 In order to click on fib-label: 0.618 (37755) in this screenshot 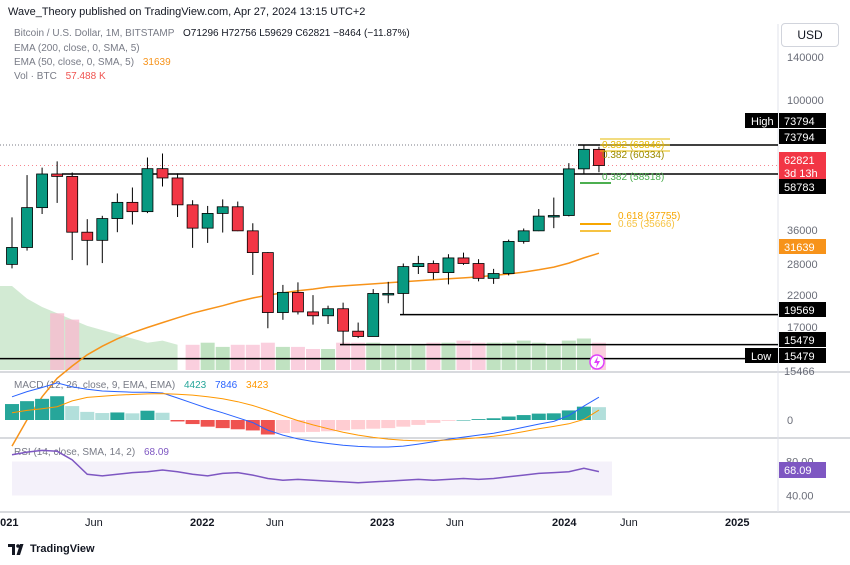, I will do `click(649, 216)`.